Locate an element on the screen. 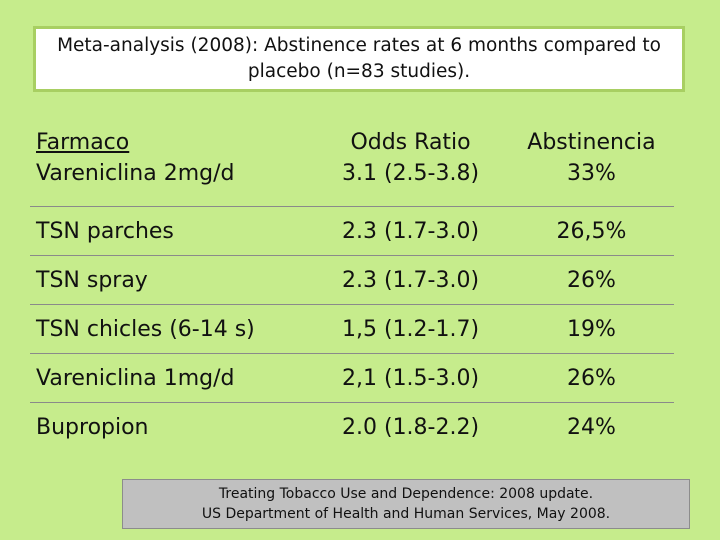 This screenshot has height=540, width=720. odds-cell: 2.0 (1.8-2.2) is located at coordinates (411, 427).